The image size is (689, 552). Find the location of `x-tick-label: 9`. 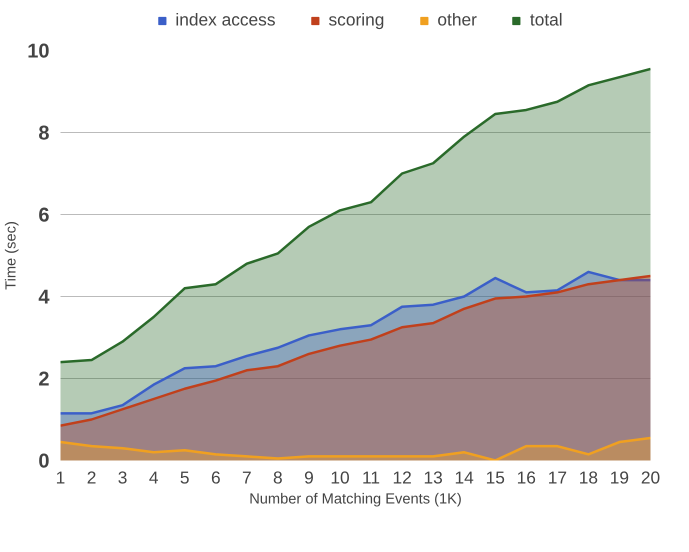

x-tick-label: 9 is located at coordinates (309, 478).